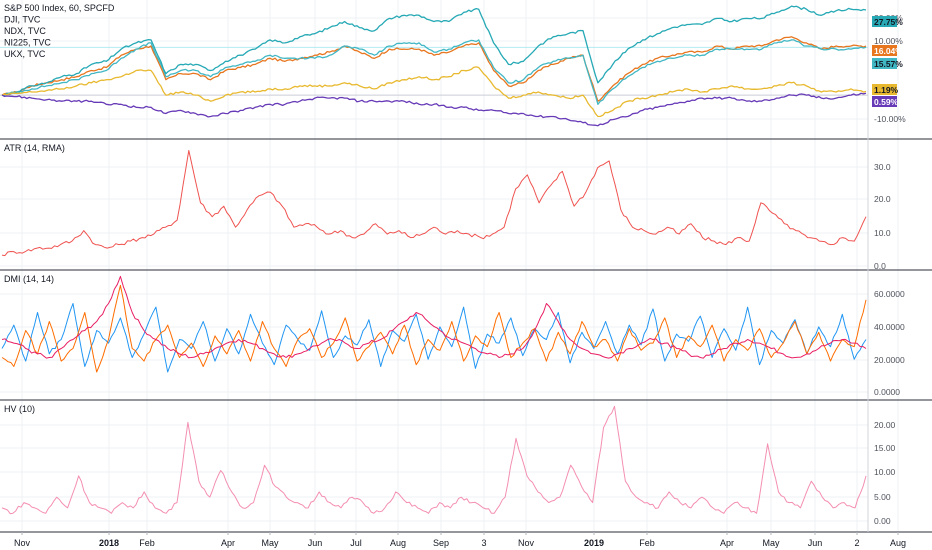  I want to click on y-tick-label: 0.00, so click(882, 521).